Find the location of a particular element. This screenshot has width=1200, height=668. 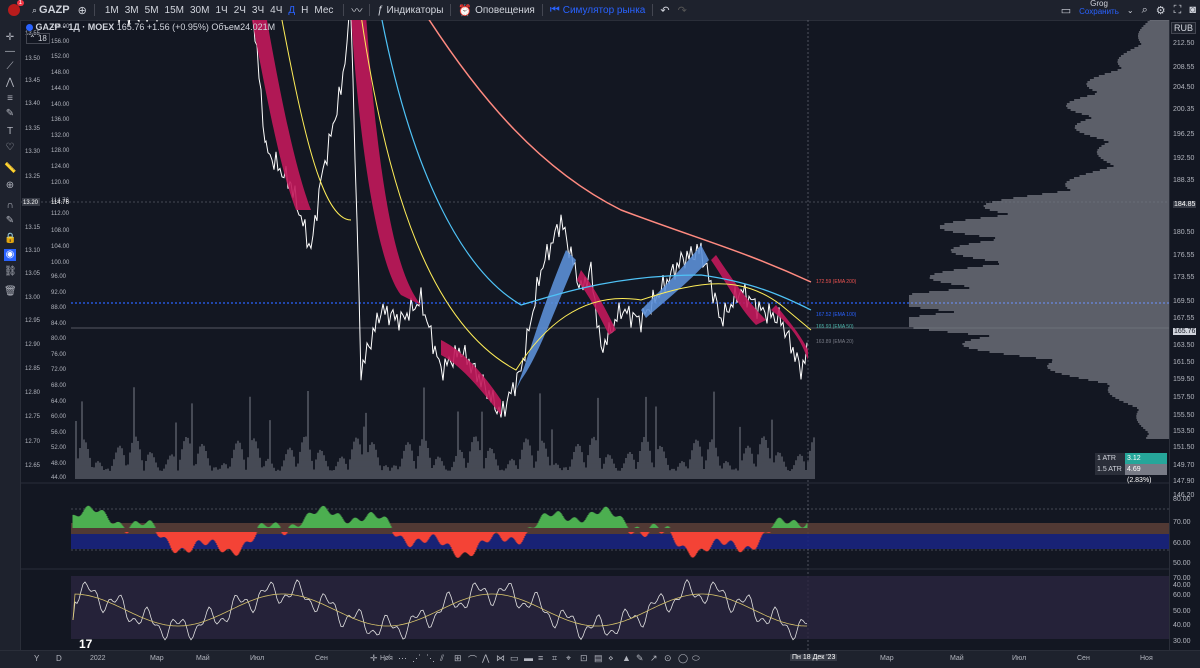

replay-button: ⏮ Симулятор рынка is located at coordinates (598, 10).